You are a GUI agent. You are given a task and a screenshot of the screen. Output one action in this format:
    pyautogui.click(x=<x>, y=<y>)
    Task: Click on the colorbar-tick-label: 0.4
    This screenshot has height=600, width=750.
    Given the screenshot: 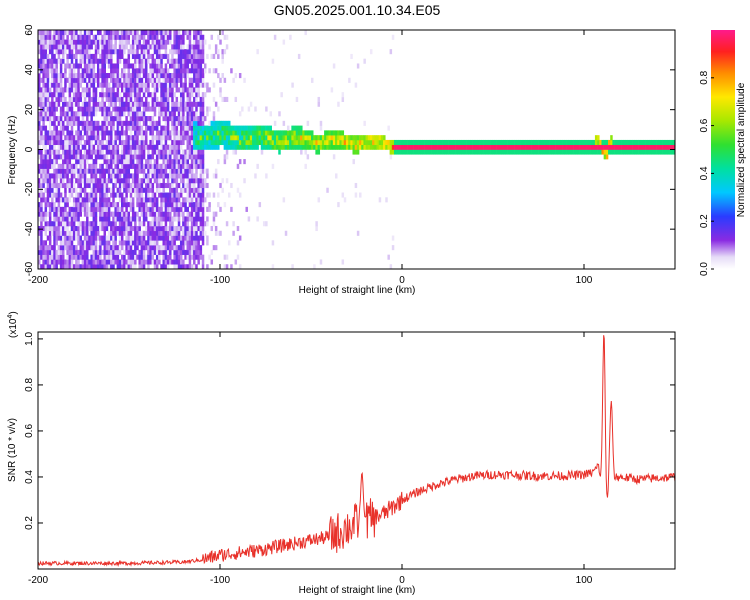 What is the action you would take?
    pyautogui.click(x=704, y=173)
    